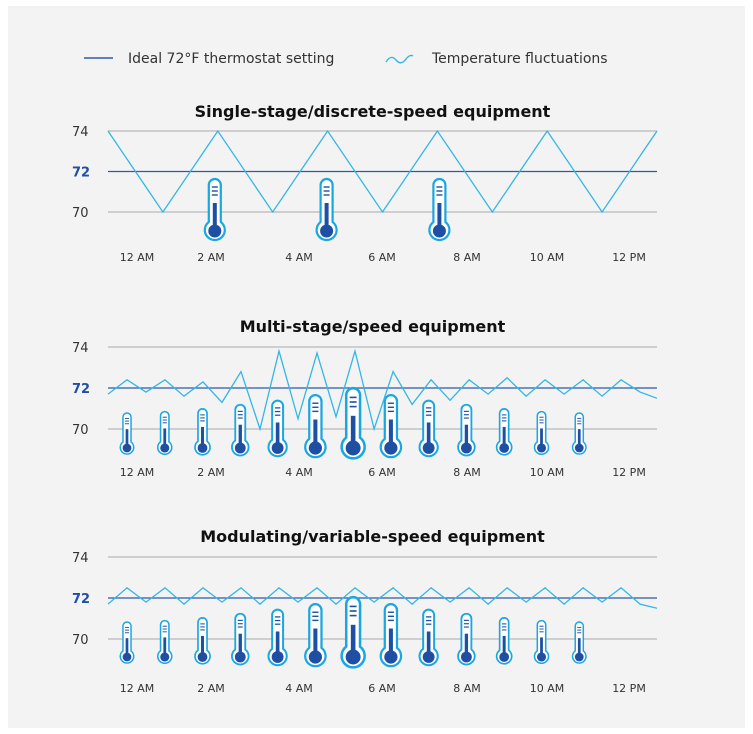  What do you see at coordinates (373, 111) in the screenshot?
I see `chart-title: Single-stage/discrete-speed equipment` at bounding box center [373, 111].